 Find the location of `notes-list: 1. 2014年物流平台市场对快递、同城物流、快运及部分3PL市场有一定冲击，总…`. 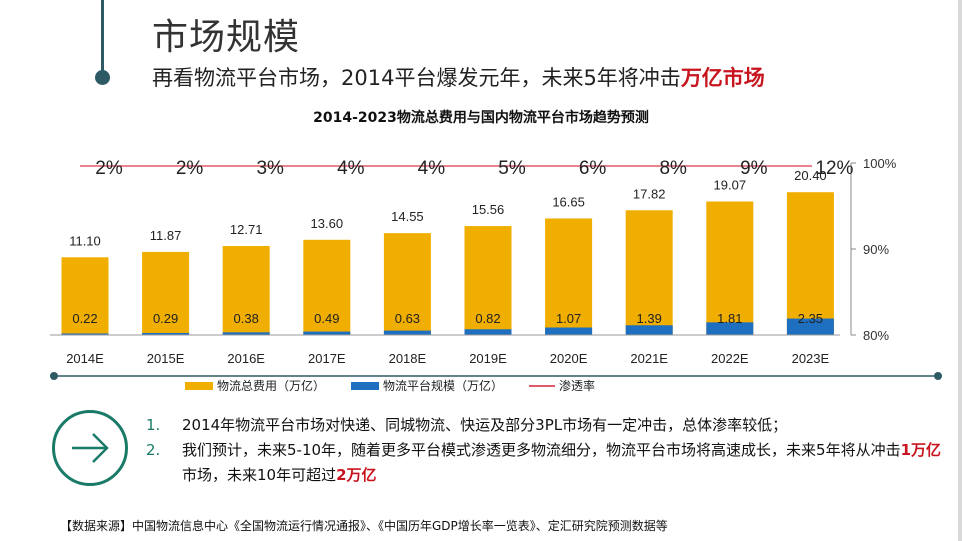

notes-list: 1. 2014年物流平台市场对快递、同城物流、快运及部分3PL市场有一定冲击，总… is located at coordinates (551, 450).